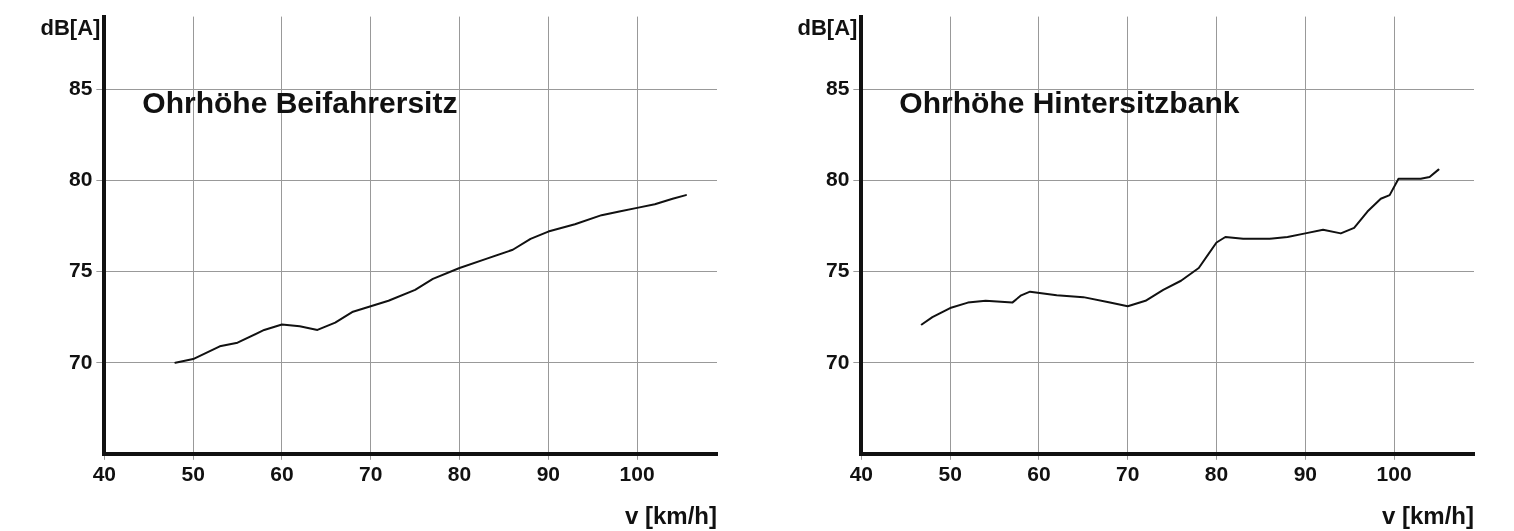 The width and height of the screenshot is (1514, 531). Describe the element at coordinates (300, 103) in the screenshot. I see `text: Ohrhöhe Beifahrersitz` at that location.